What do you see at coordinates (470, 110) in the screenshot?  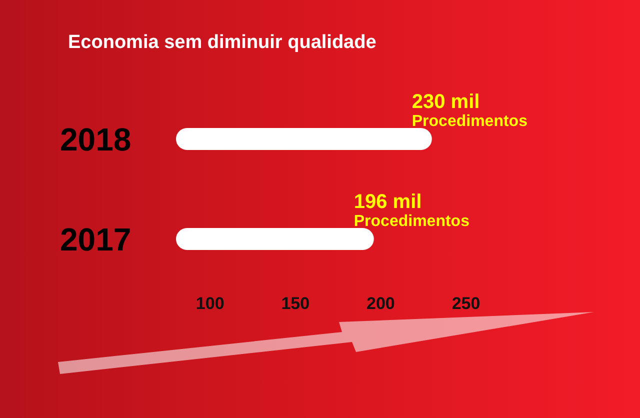 I see `data-label: 230 mil Procedimentos` at bounding box center [470, 110].